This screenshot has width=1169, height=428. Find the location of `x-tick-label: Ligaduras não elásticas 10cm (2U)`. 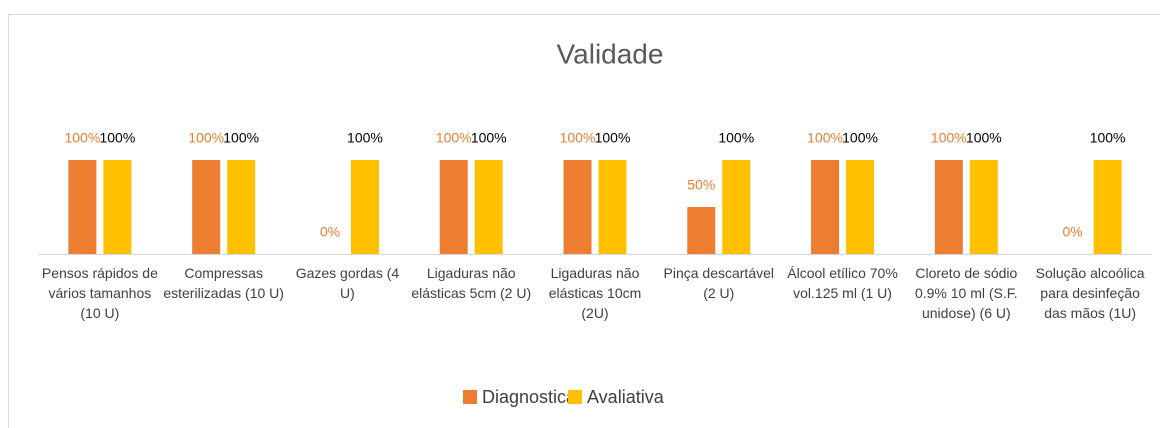

x-tick-label: Ligaduras não elásticas 10cm (2U) is located at coordinates (595, 293).